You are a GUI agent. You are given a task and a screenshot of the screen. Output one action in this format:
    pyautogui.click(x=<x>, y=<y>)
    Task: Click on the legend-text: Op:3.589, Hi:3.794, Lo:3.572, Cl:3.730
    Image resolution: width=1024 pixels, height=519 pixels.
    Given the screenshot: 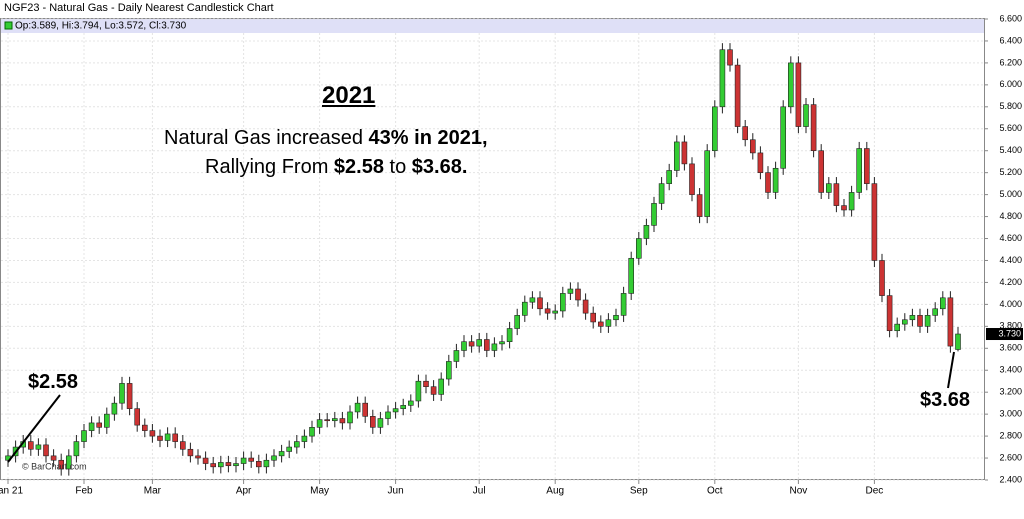 What is the action you would take?
    pyautogui.click(x=101, y=26)
    